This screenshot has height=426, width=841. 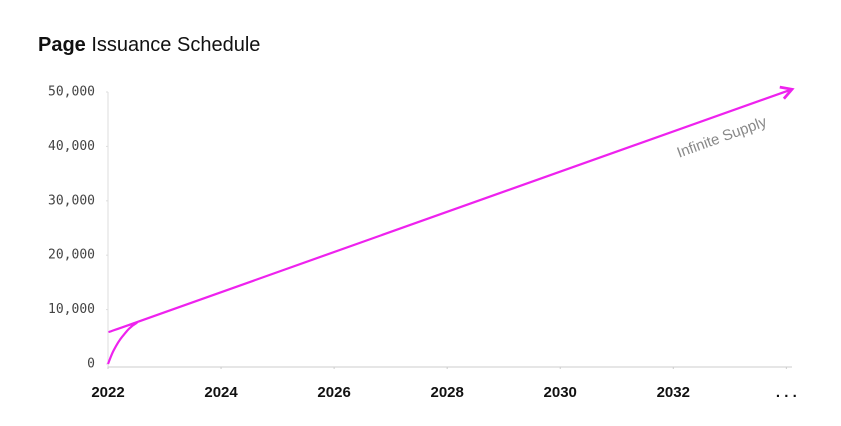 What do you see at coordinates (560, 392) in the screenshot?
I see `x-tick-label: 2030` at bounding box center [560, 392].